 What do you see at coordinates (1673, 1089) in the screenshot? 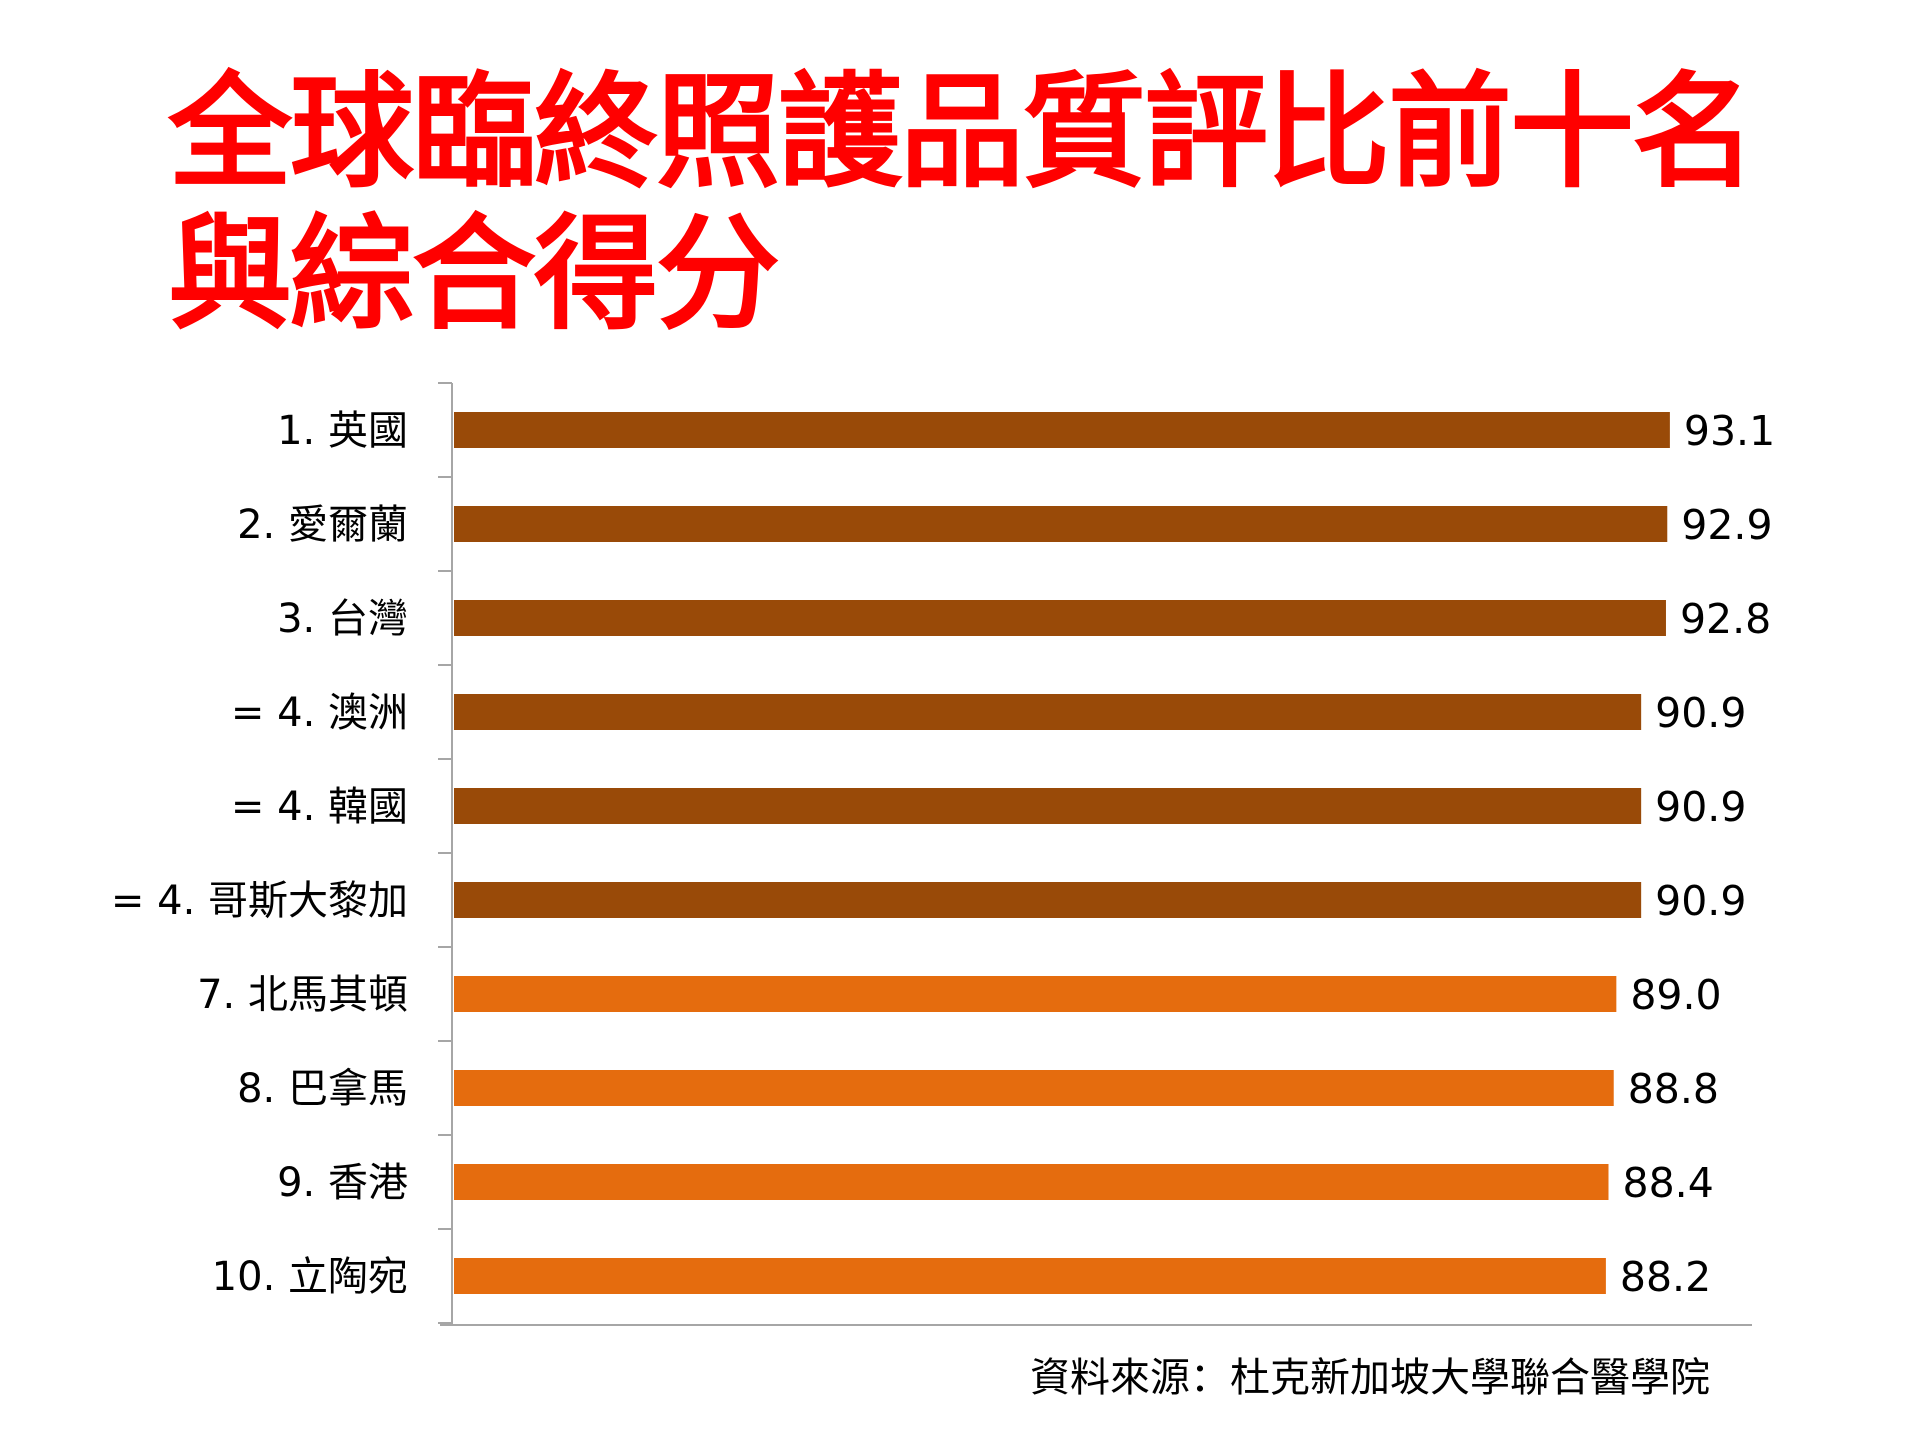
I see `value-label: 88.8` at bounding box center [1673, 1089].